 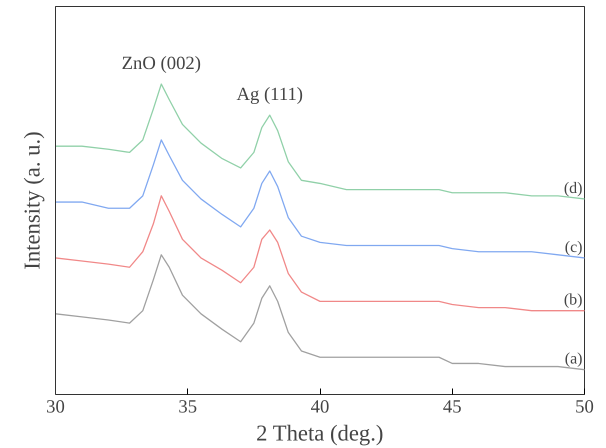 I want to click on x-tick-label: 40, so click(x=320, y=407).